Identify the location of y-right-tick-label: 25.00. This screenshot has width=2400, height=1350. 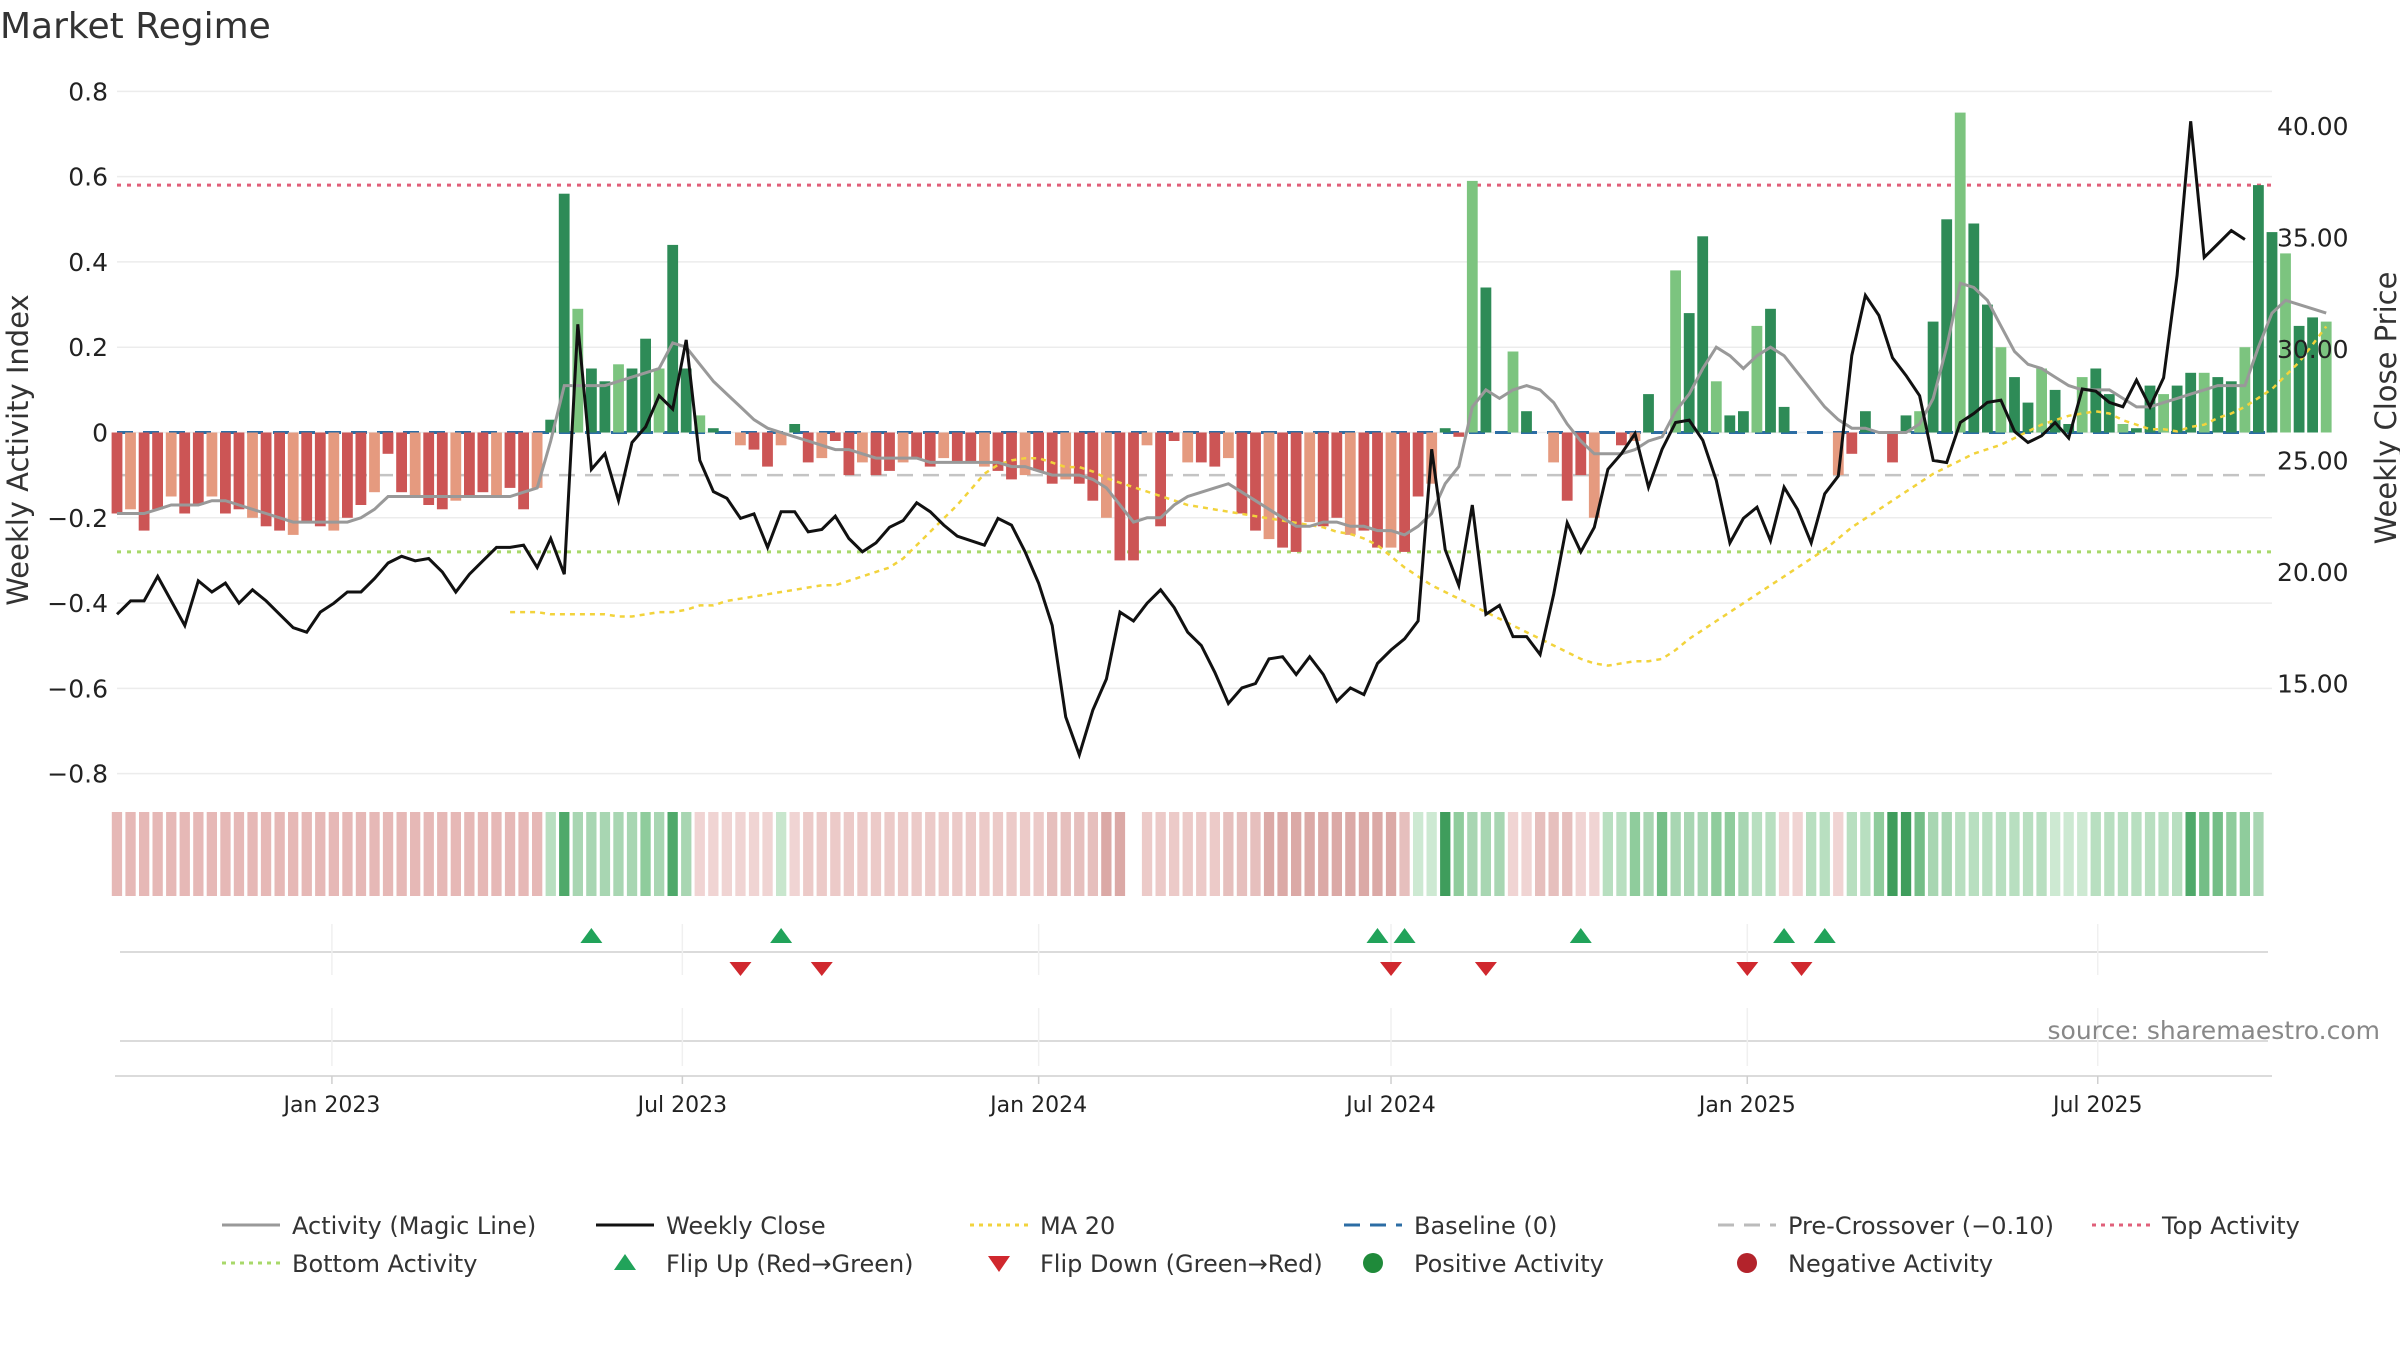
(2313, 460).